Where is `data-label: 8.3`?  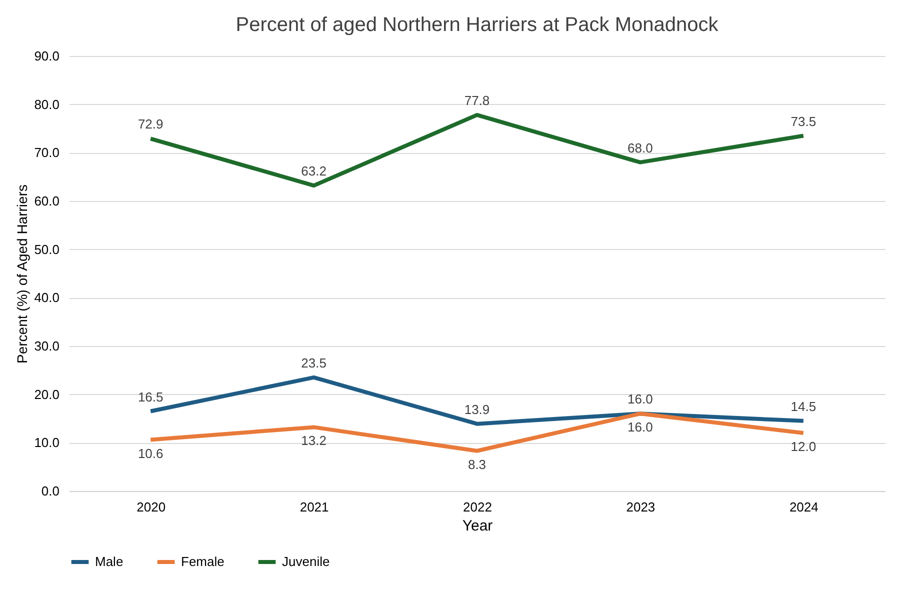 data-label: 8.3 is located at coordinates (477, 464).